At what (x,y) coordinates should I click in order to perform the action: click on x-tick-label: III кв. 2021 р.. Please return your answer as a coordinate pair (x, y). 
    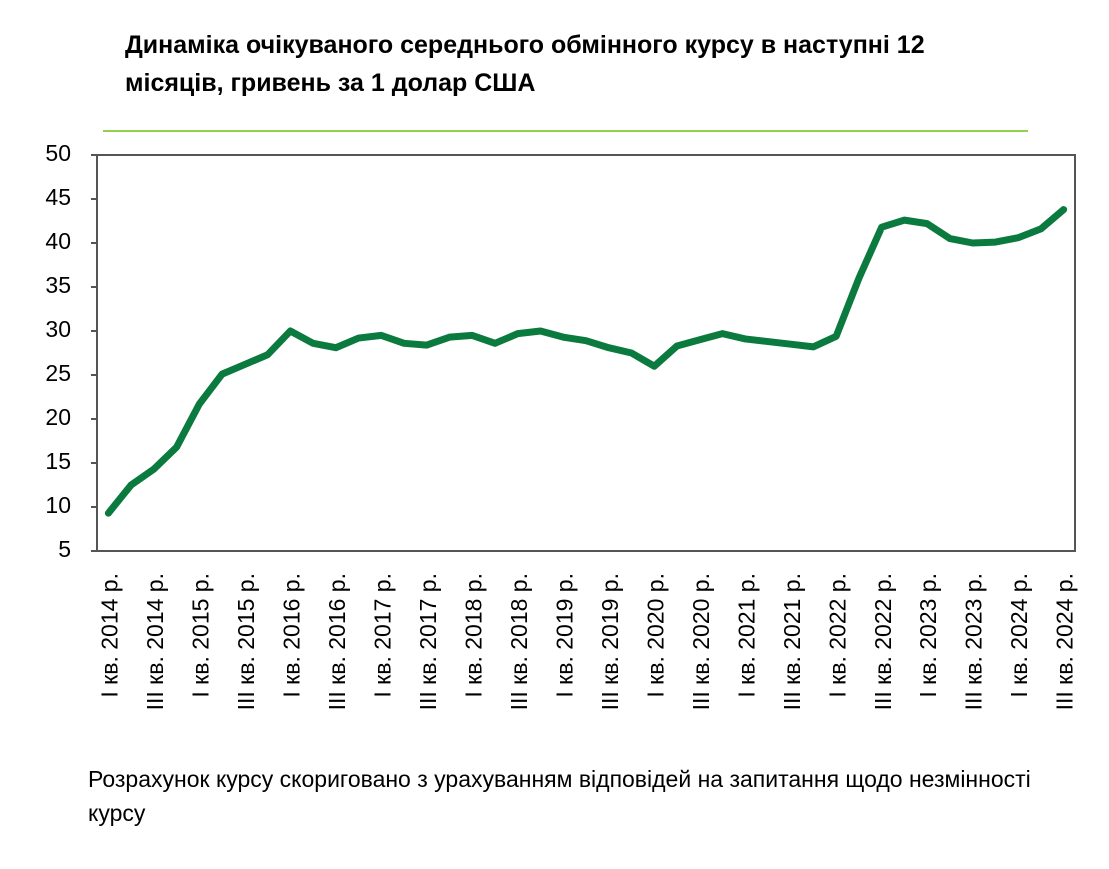
    Looking at the image, I should click on (792, 641).